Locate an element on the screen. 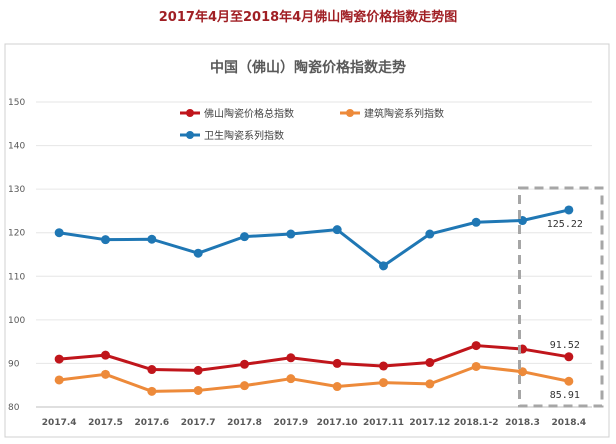 The height and width of the screenshot is (444, 616). legend-label: 卫生陶瓷系列指数 is located at coordinates (244, 135).